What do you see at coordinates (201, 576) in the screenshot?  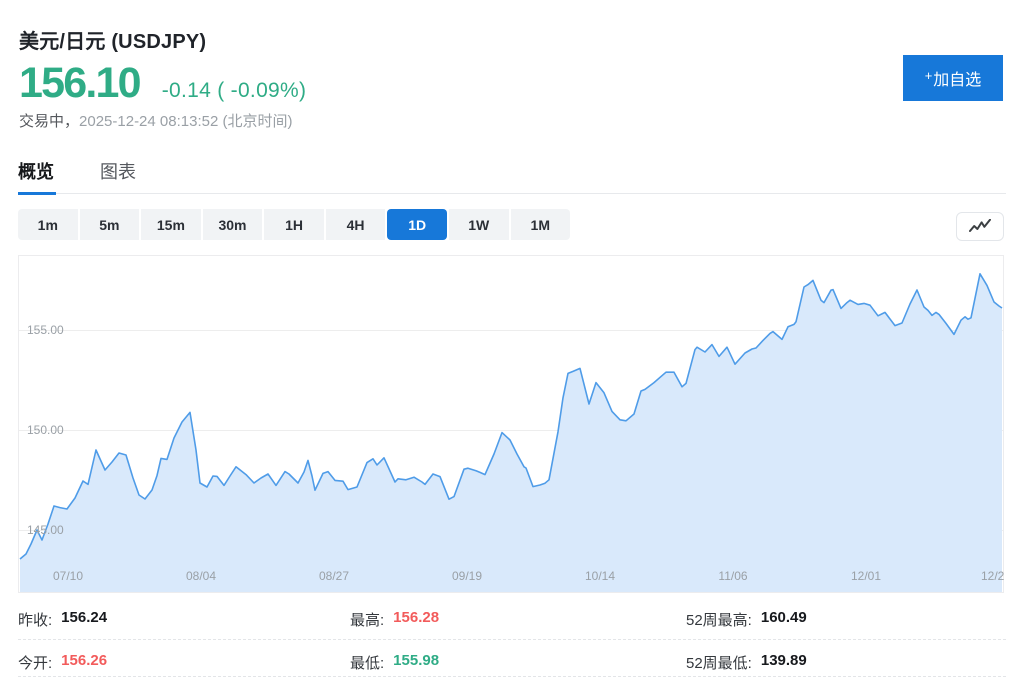 I see `x-axis-label-08-04: 08/04` at bounding box center [201, 576].